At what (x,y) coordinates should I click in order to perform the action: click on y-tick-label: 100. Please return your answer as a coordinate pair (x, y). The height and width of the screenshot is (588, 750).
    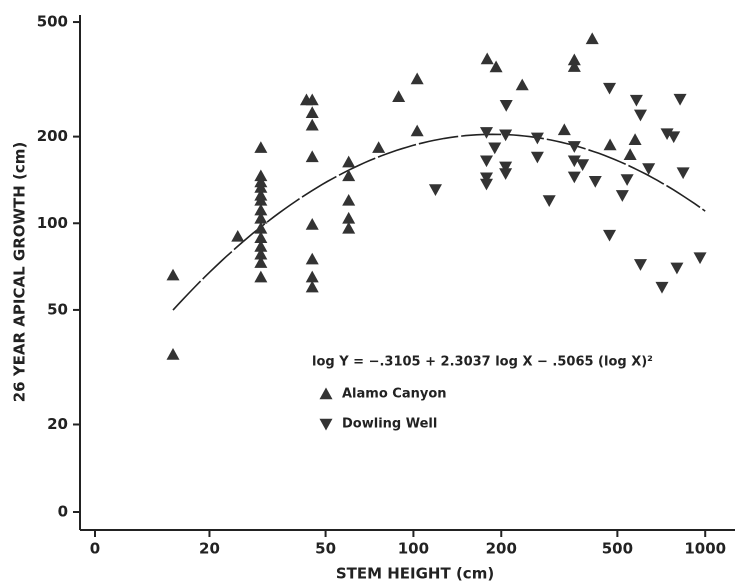
    Looking at the image, I should click on (52, 223).